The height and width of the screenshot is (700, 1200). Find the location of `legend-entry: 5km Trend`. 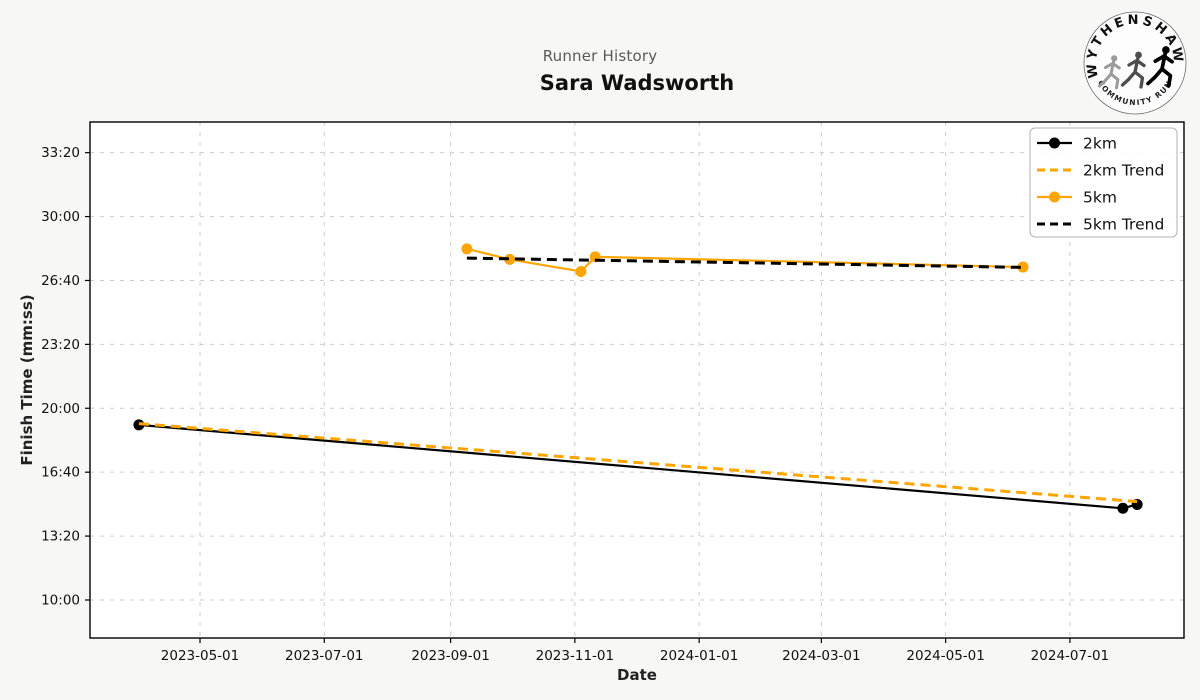

legend-entry: 5km Trend is located at coordinates (1100, 225).